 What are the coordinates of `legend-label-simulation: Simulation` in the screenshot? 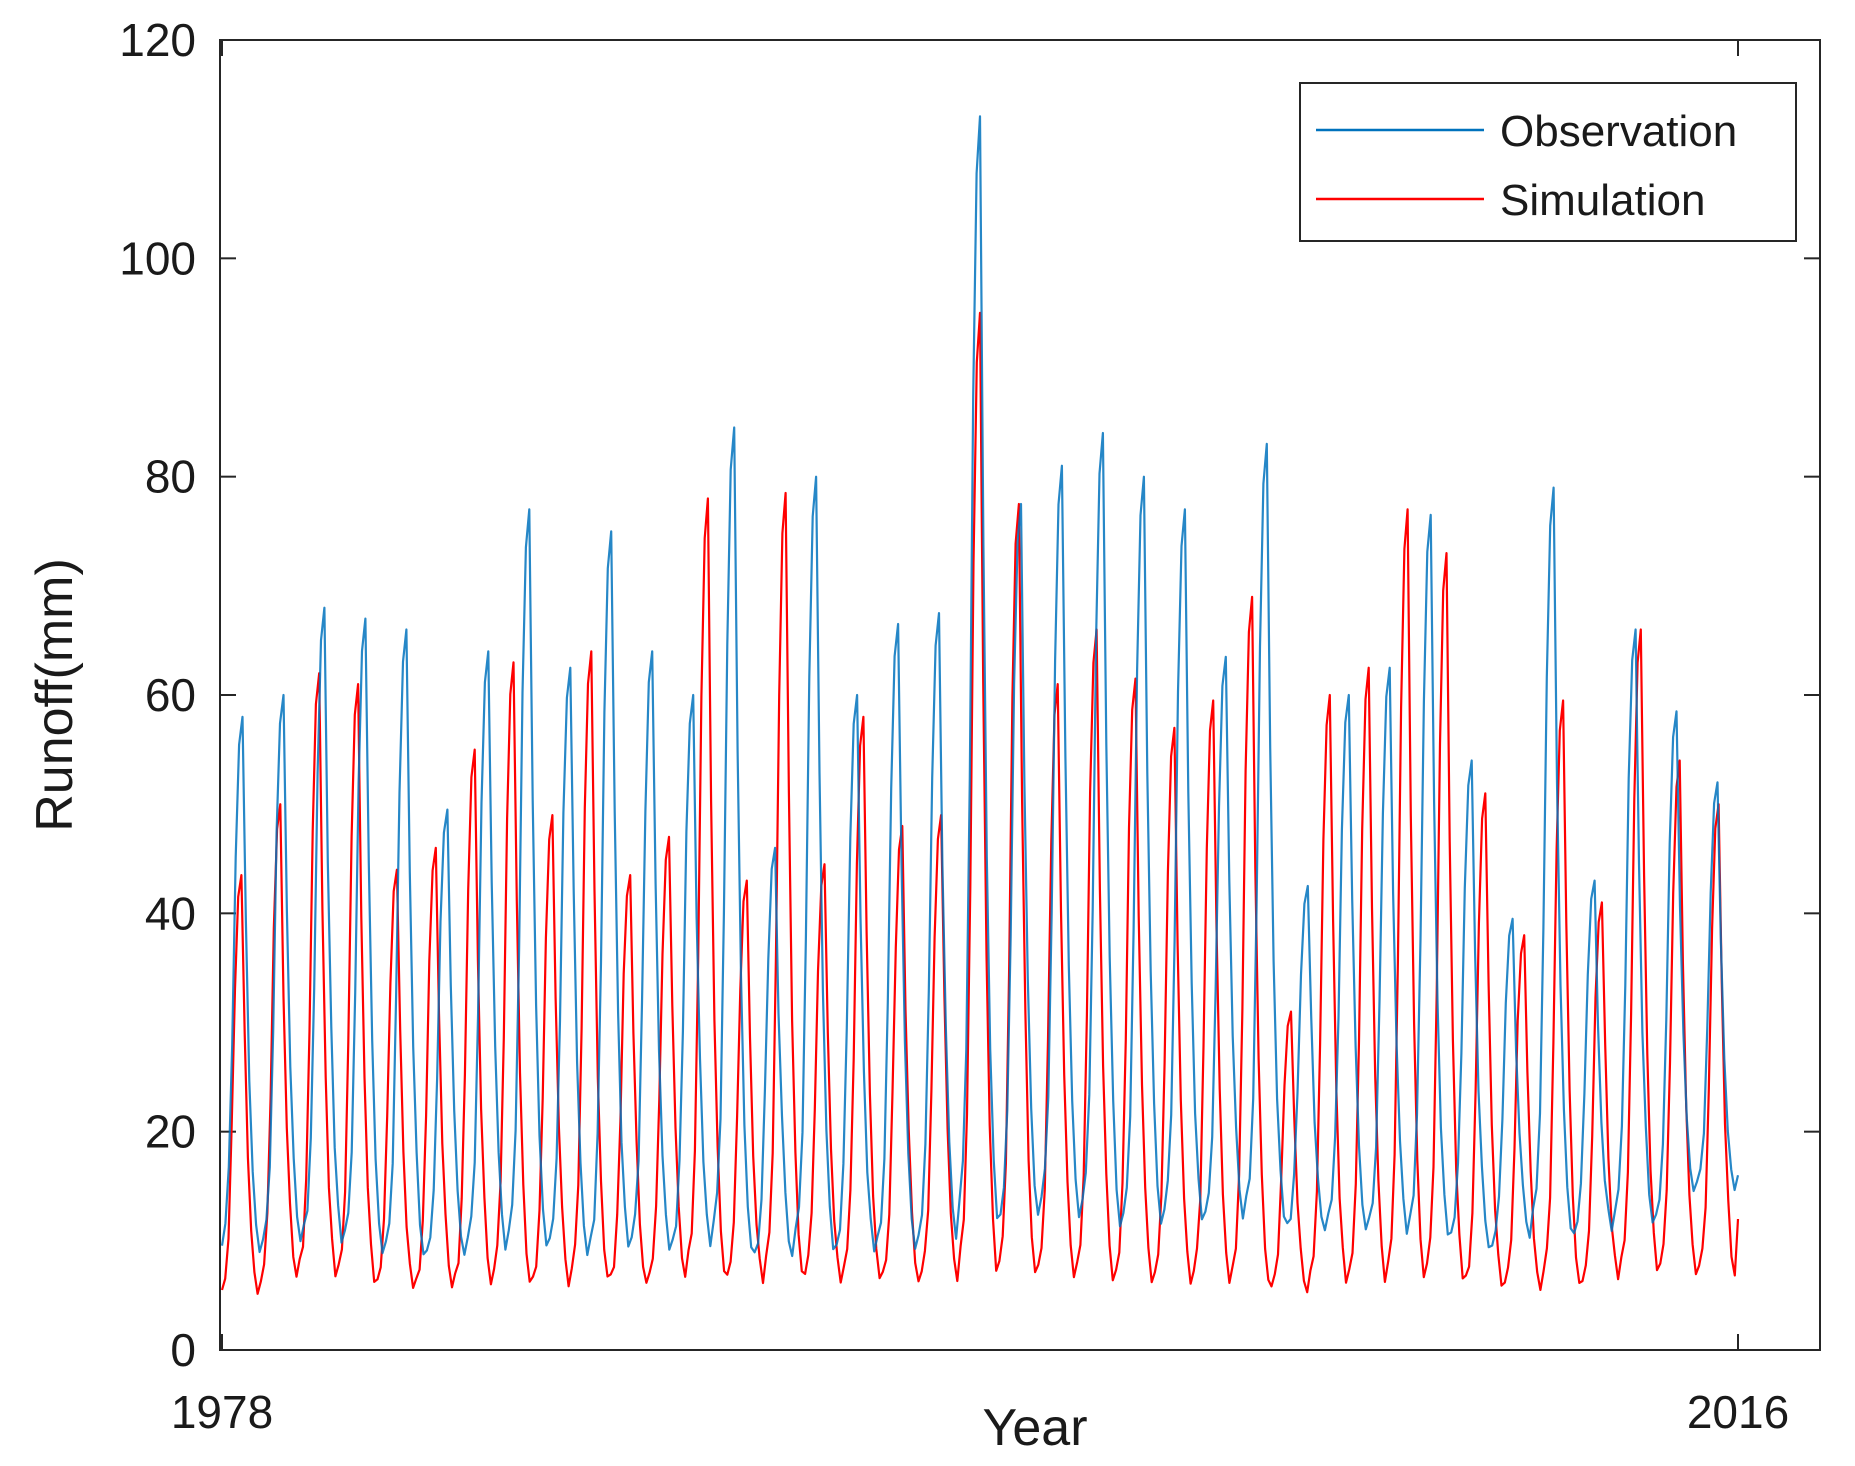 It's located at (1602, 200).